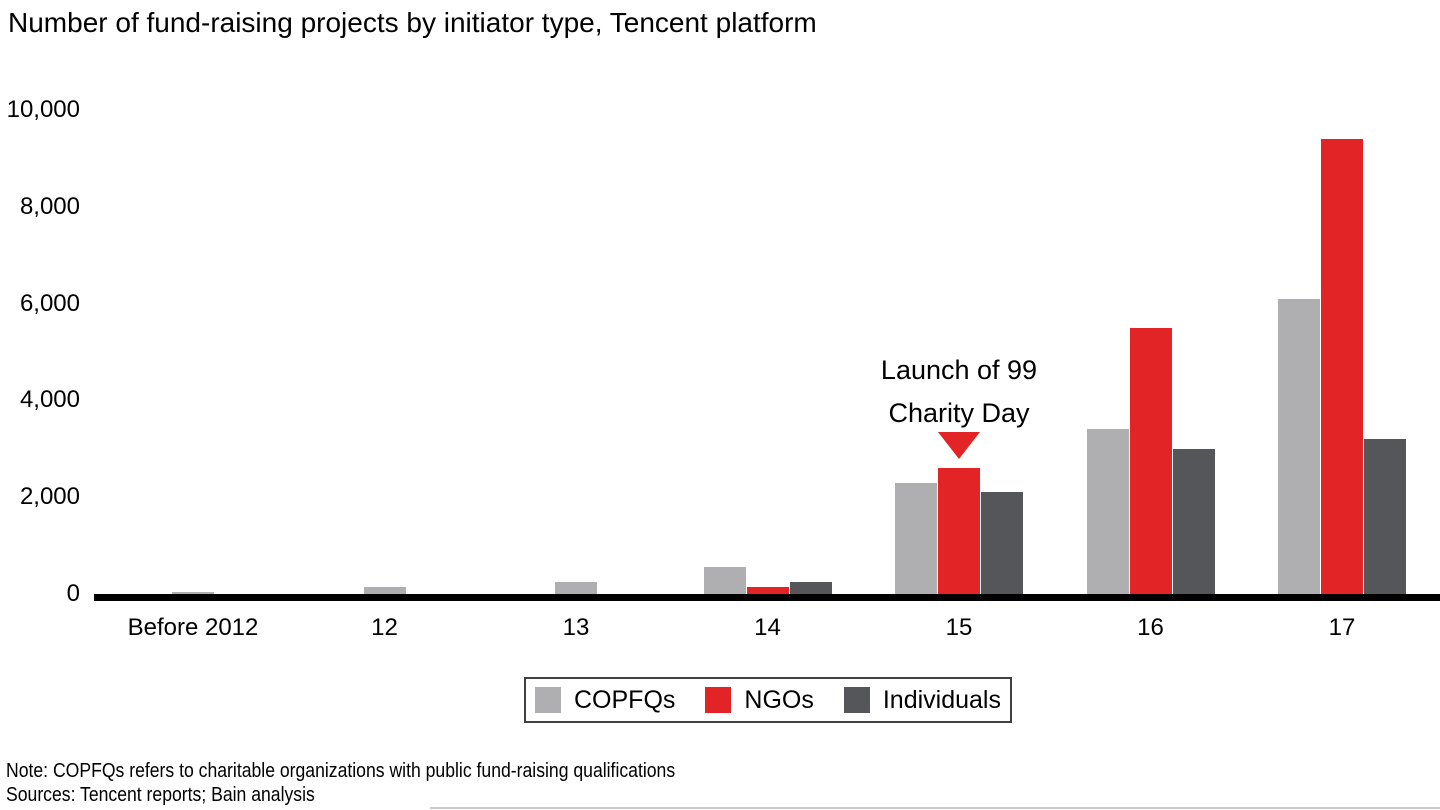 The image size is (1440, 810). Describe the element at coordinates (941, 700) in the screenshot. I see `legend-label-individuals: Individuals` at that location.